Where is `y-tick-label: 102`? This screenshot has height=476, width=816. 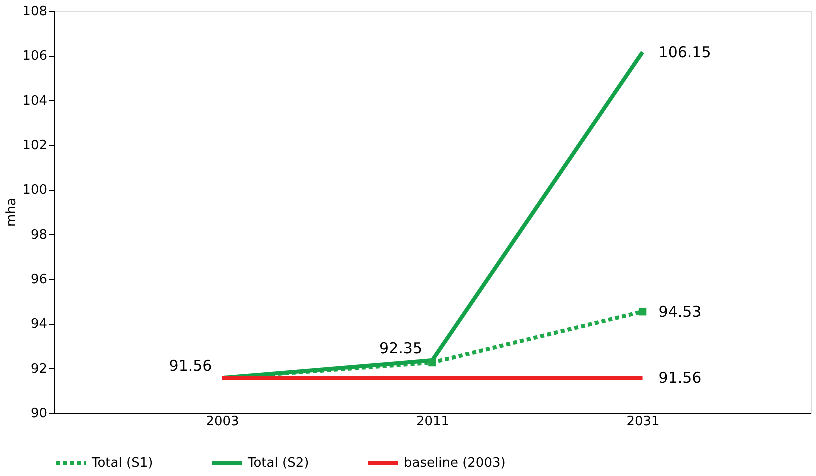
y-tick-label: 102 is located at coordinates (35, 146).